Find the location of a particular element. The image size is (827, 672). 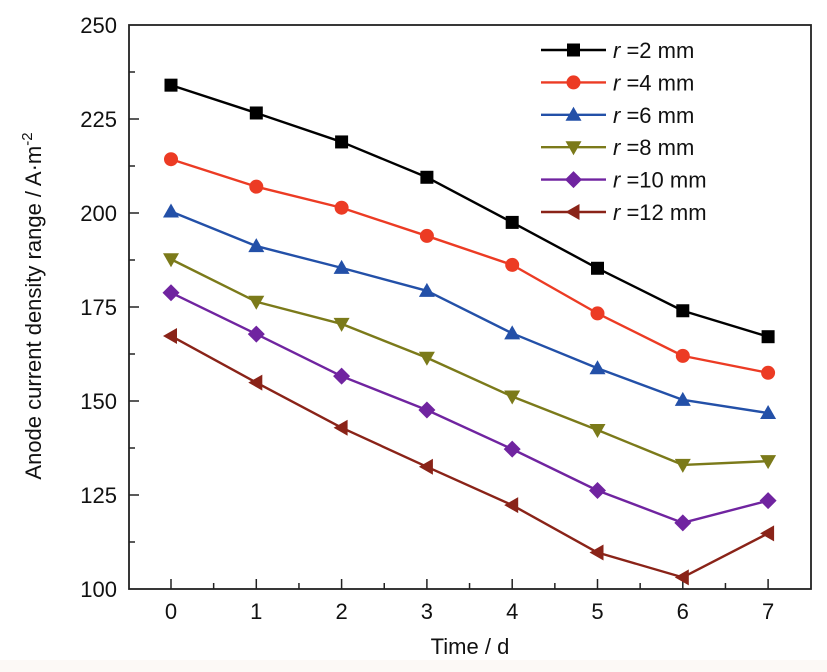

legend-label-rest: =10 mm is located at coordinates (663, 180).